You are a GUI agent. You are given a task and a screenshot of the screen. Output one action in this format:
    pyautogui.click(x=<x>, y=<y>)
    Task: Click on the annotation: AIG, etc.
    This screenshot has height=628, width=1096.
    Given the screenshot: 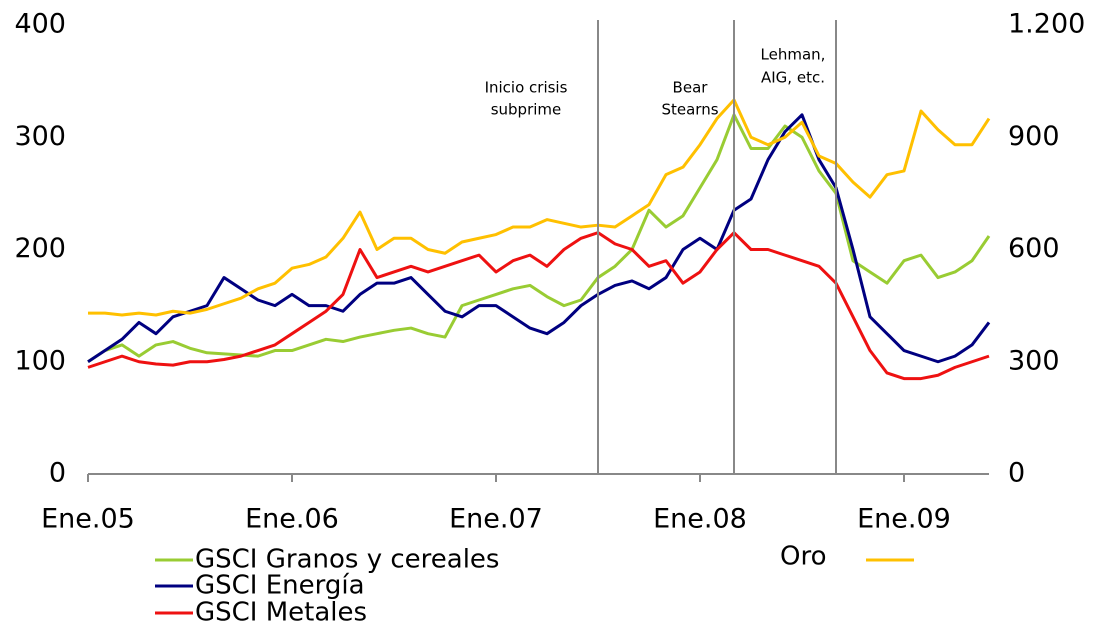 What is the action you would take?
    pyautogui.click(x=793, y=78)
    